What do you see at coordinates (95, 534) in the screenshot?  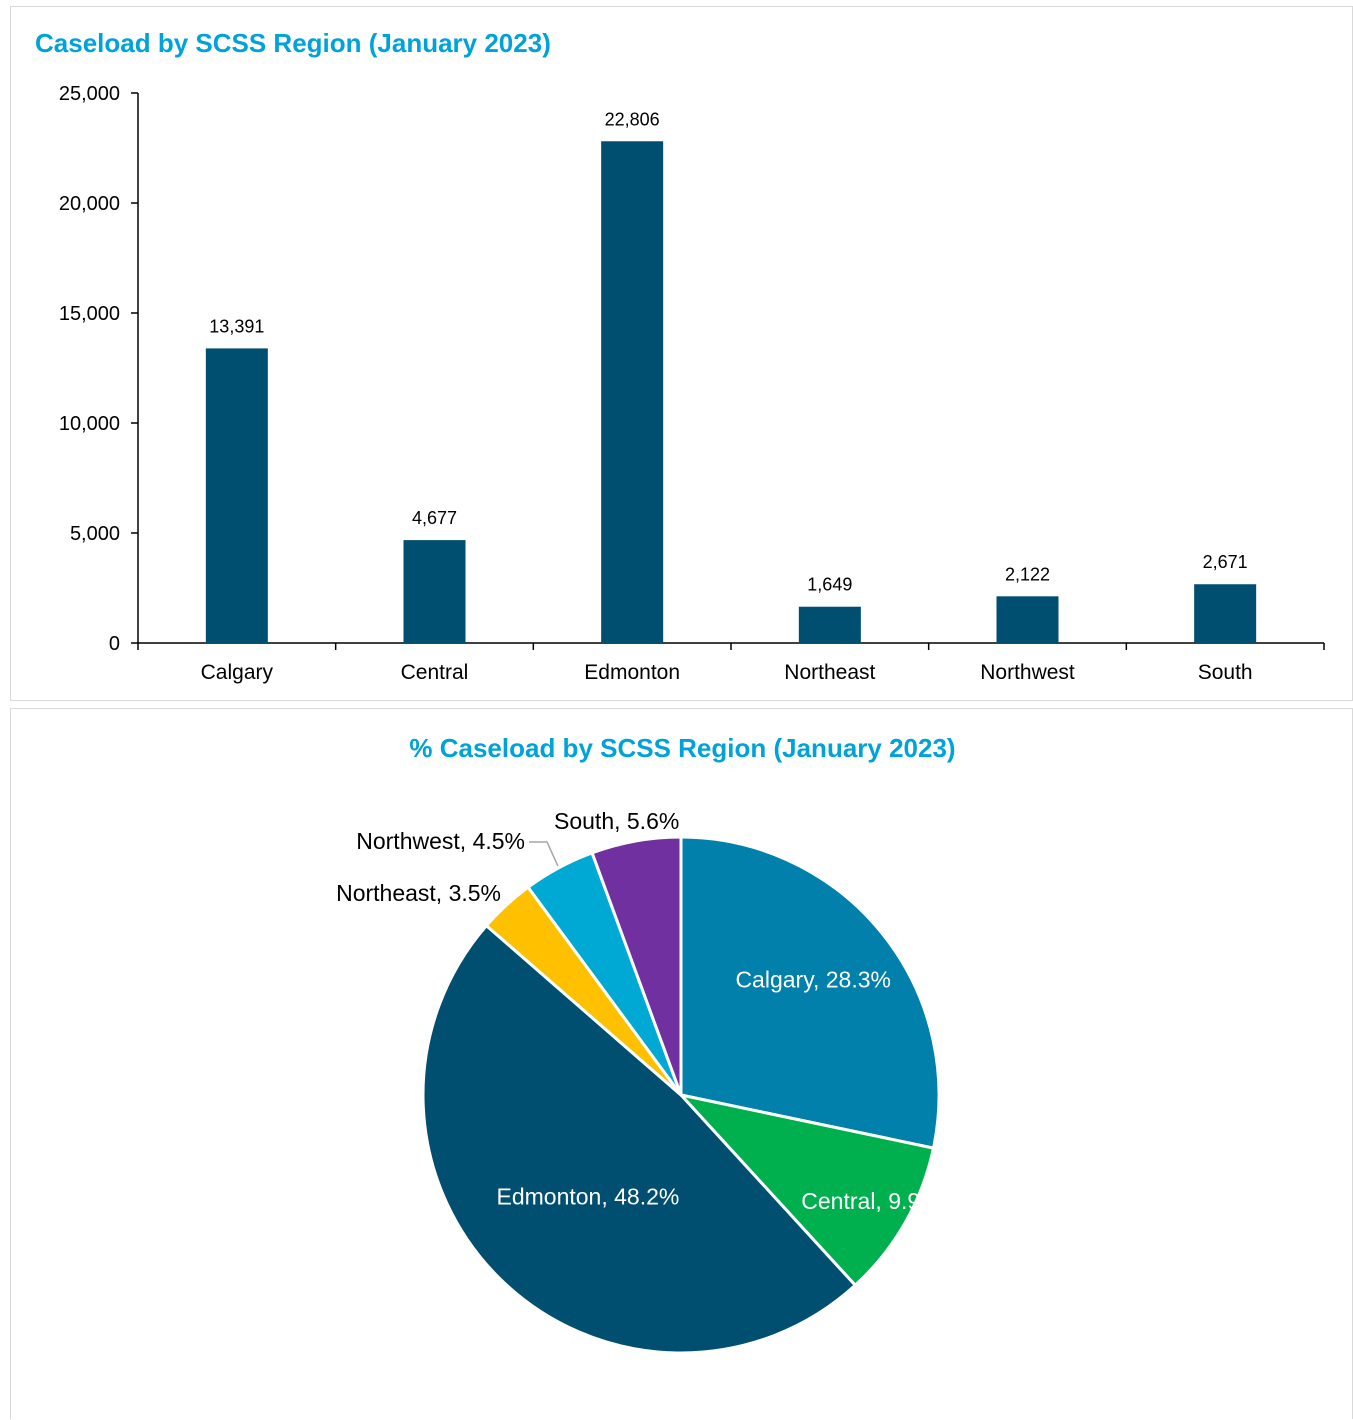 I see `y-tick-label: 5,000` at bounding box center [95, 534].